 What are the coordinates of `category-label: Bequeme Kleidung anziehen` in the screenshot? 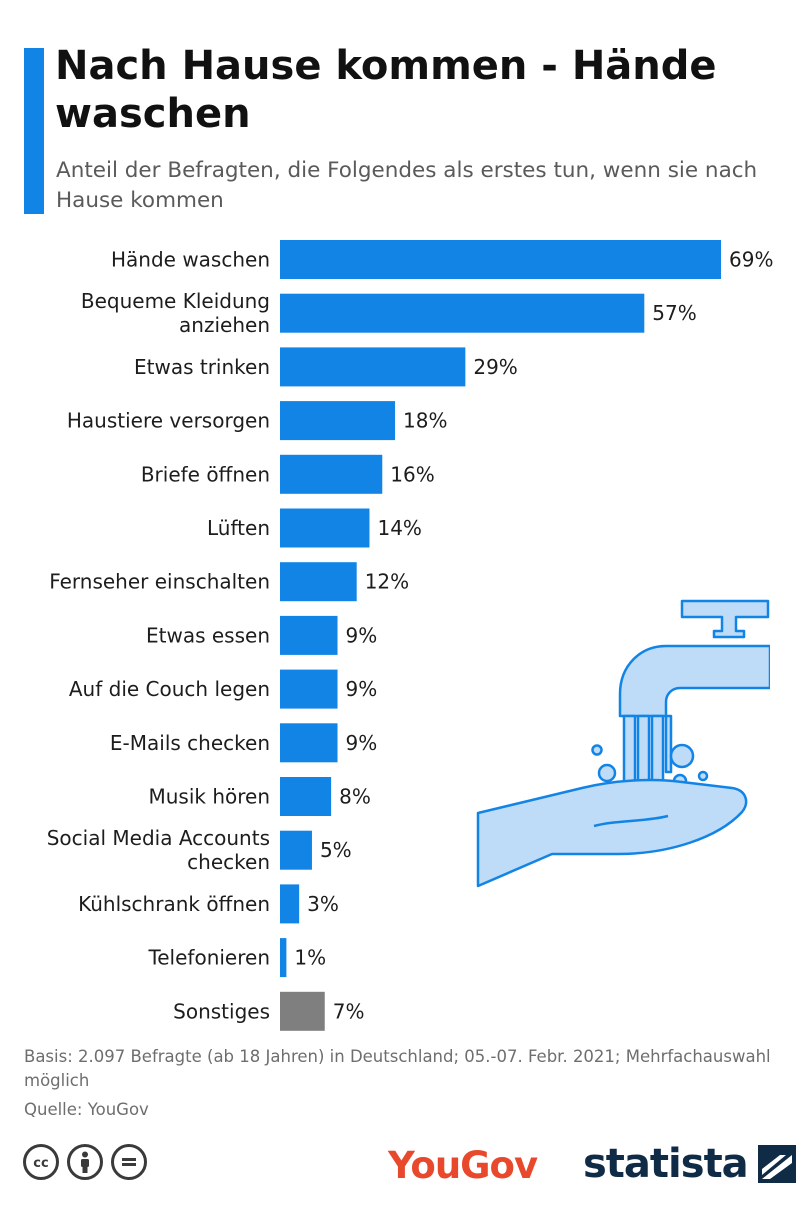 It's located at (175, 313).